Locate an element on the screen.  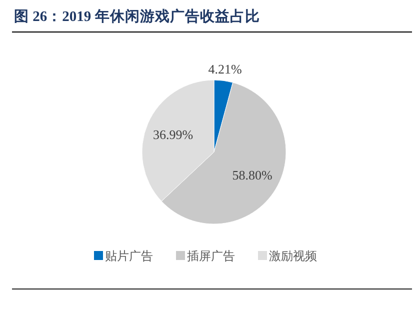
legend-label: 贴片广告 is located at coordinates (129, 256).